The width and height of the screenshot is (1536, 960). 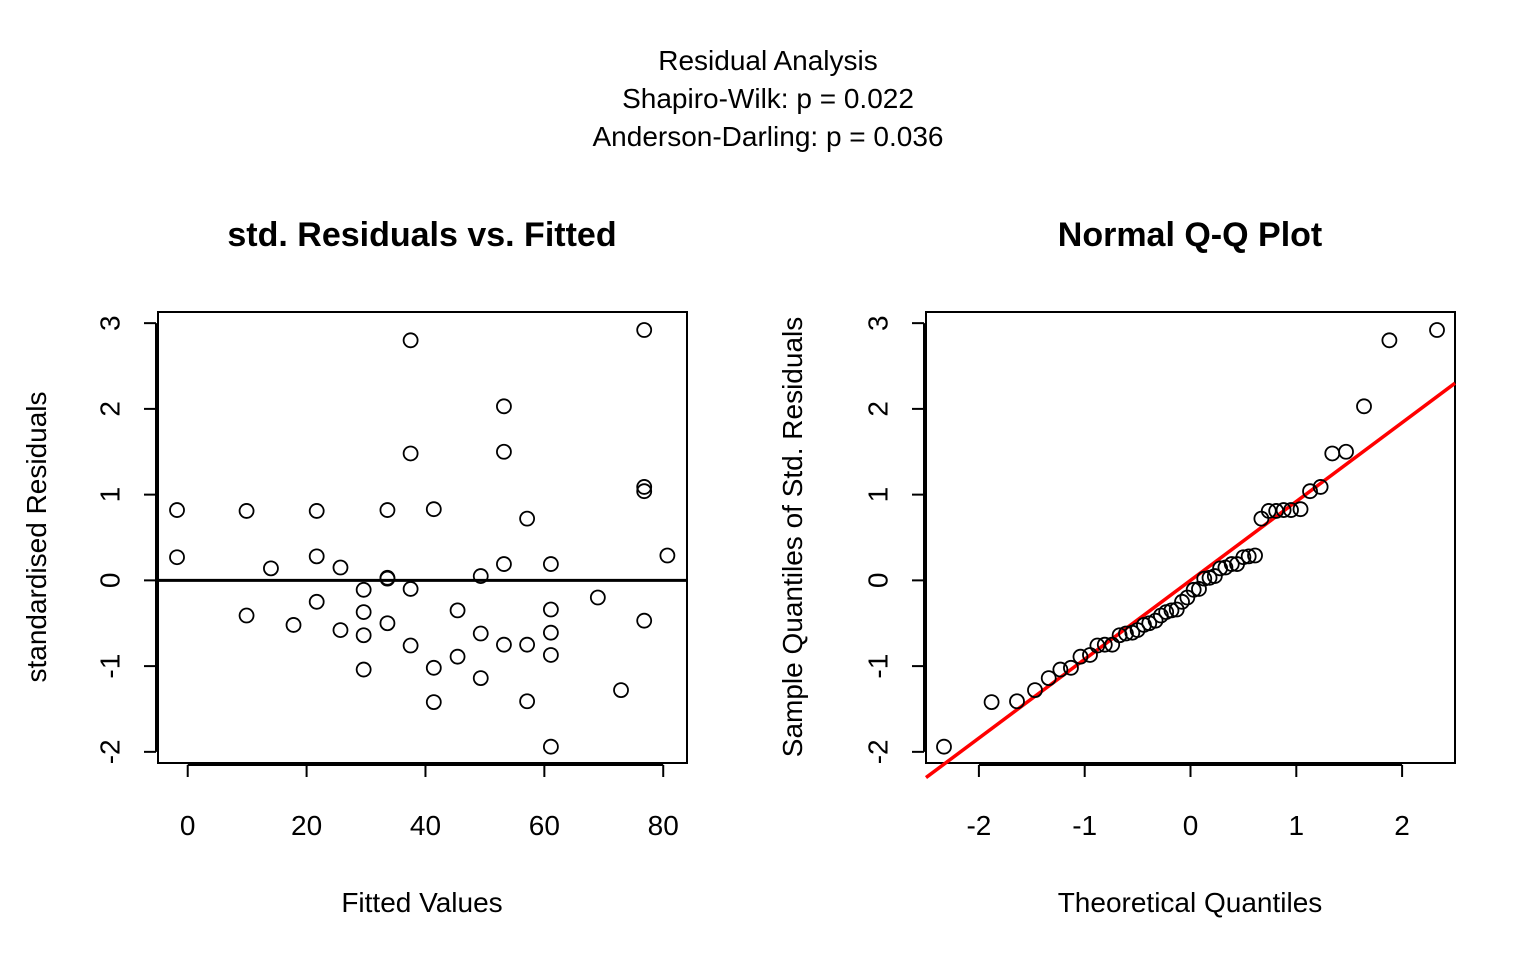 I want to click on x-tick-label: 2, so click(x=1402, y=825).